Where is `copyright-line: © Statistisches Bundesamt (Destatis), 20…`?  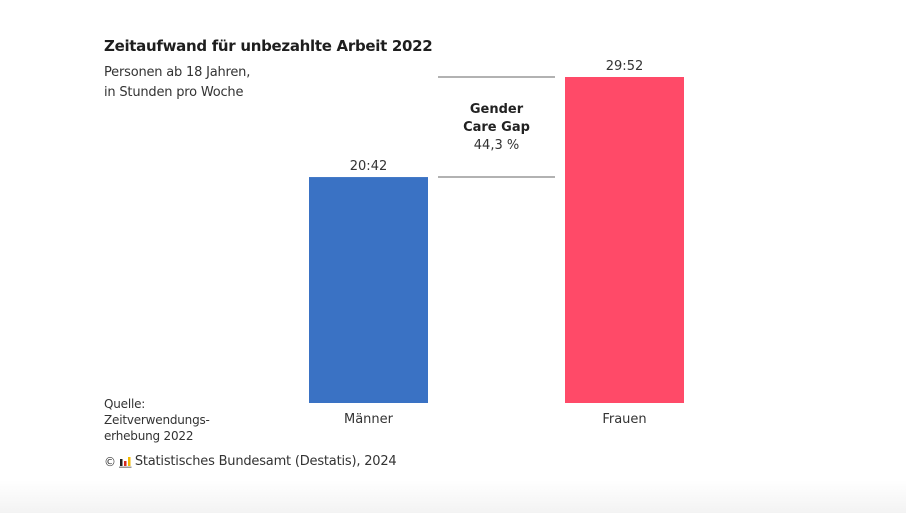 copyright-line: © Statistisches Bundesamt (Destatis), 20… is located at coordinates (250, 461).